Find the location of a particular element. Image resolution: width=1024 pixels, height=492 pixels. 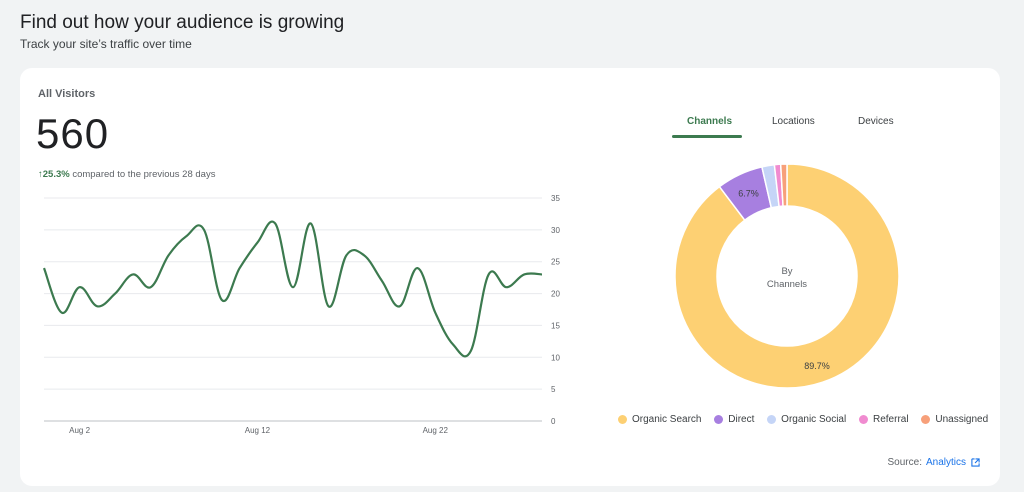

legend-label: Organic Search is located at coordinates (667, 419).